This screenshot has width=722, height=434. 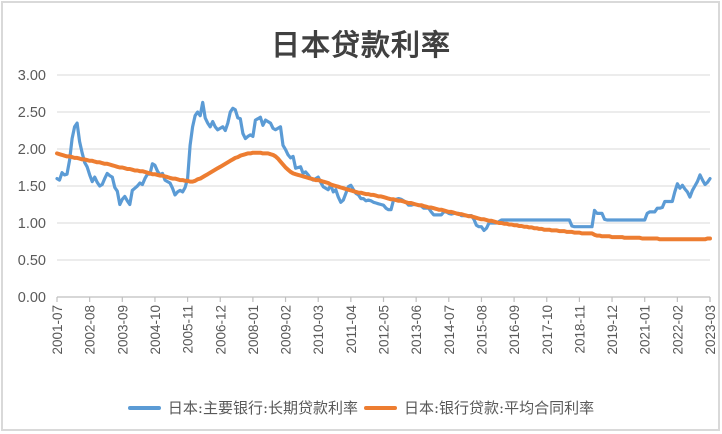 What do you see at coordinates (32, 76) in the screenshot?
I see `y-axis-tick-label: 3.00` at bounding box center [32, 76].